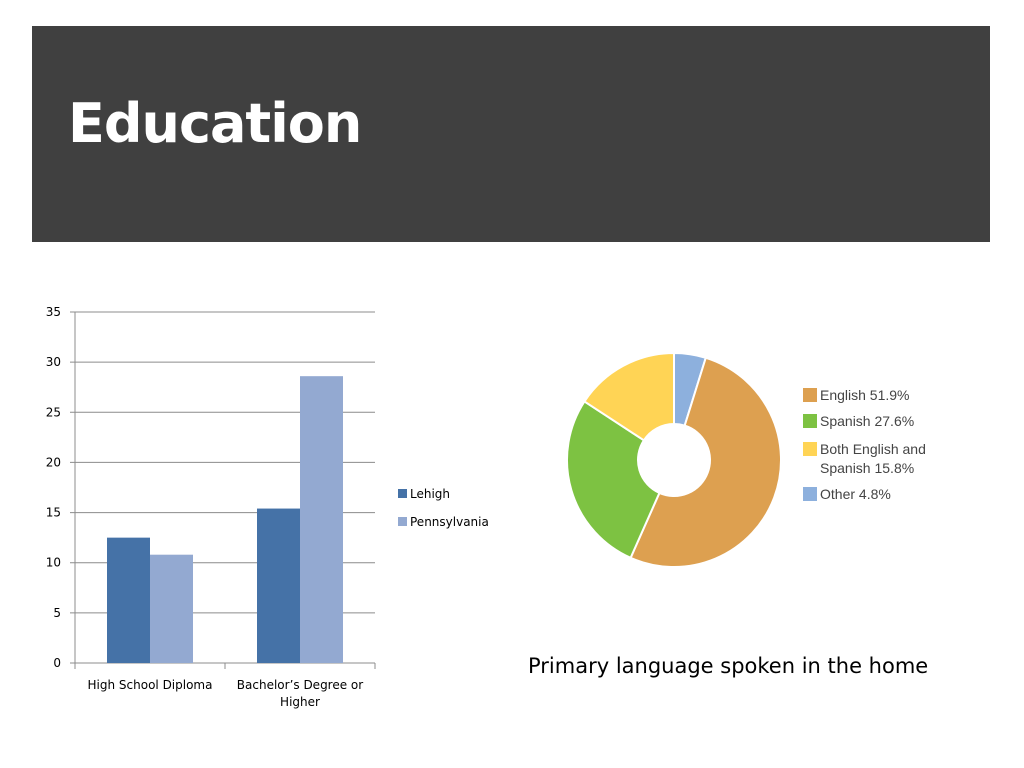 The height and width of the screenshot is (768, 1024). What do you see at coordinates (865, 395) in the screenshot?
I see `pie-legend-label: English 51.9%` at bounding box center [865, 395].